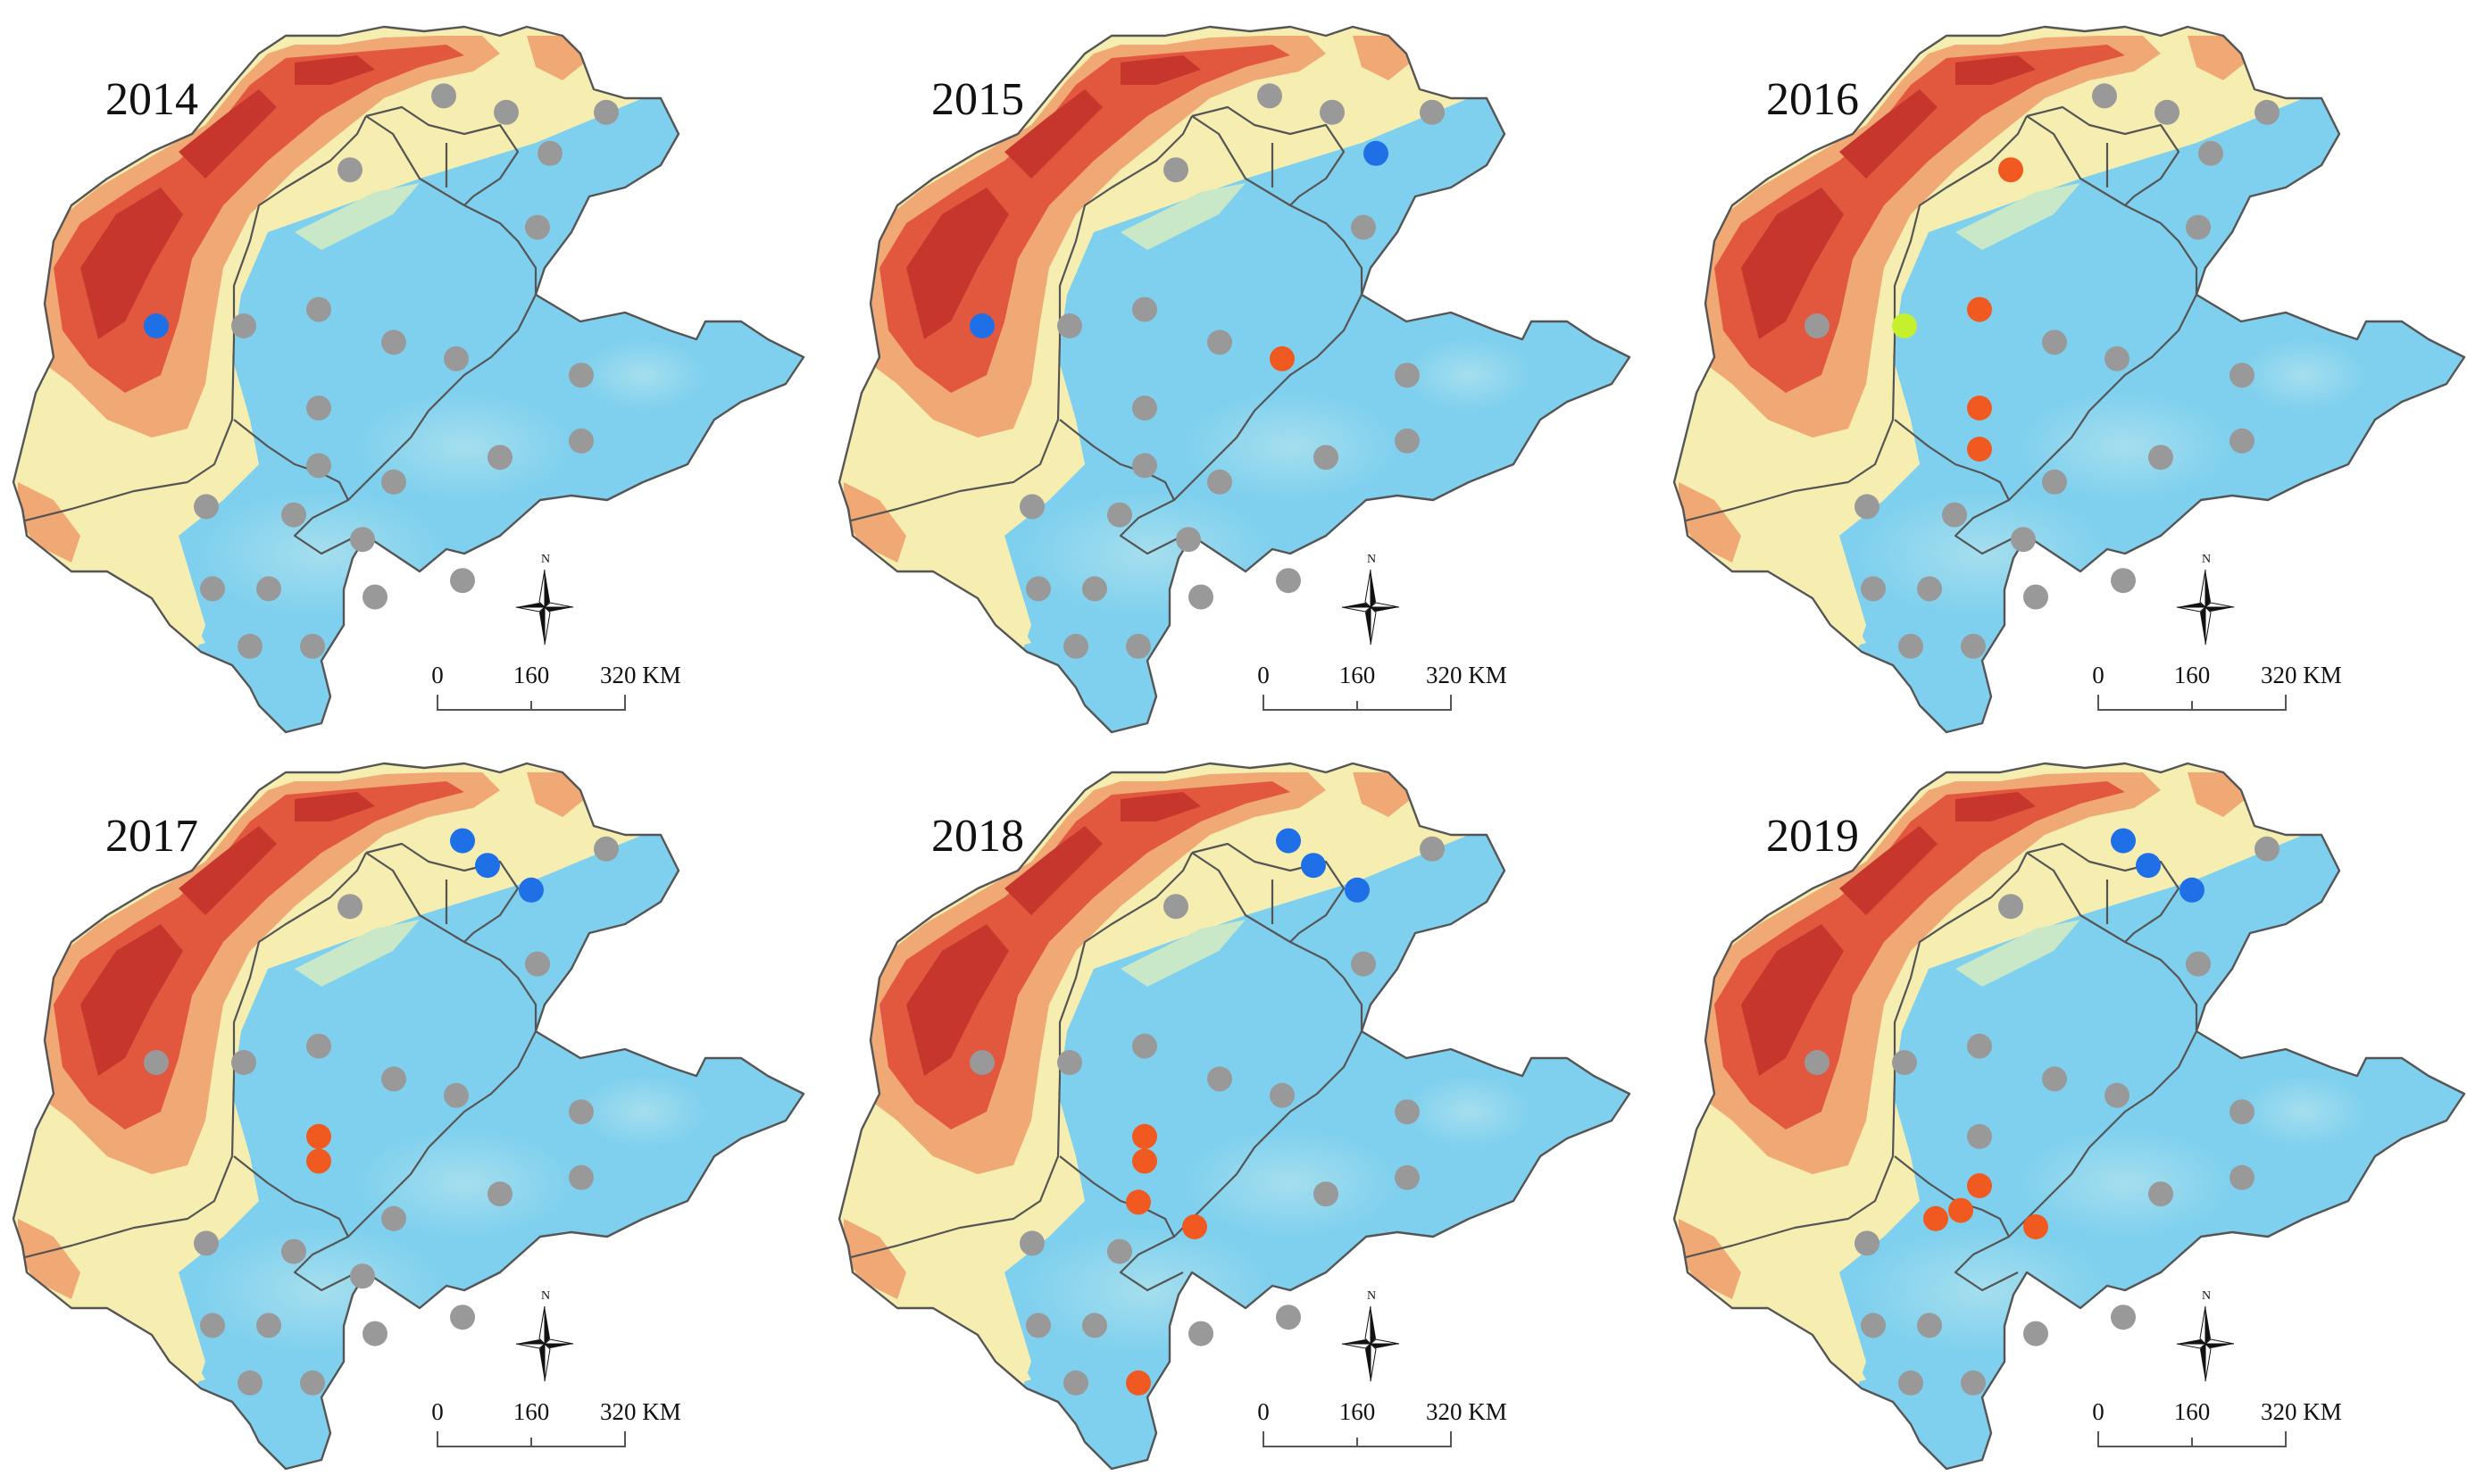 The image size is (2467, 1484). What do you see at coordinates (151, 99) in the screenshot?
I see `year-label: 2014` at bounding box center [151, 99].